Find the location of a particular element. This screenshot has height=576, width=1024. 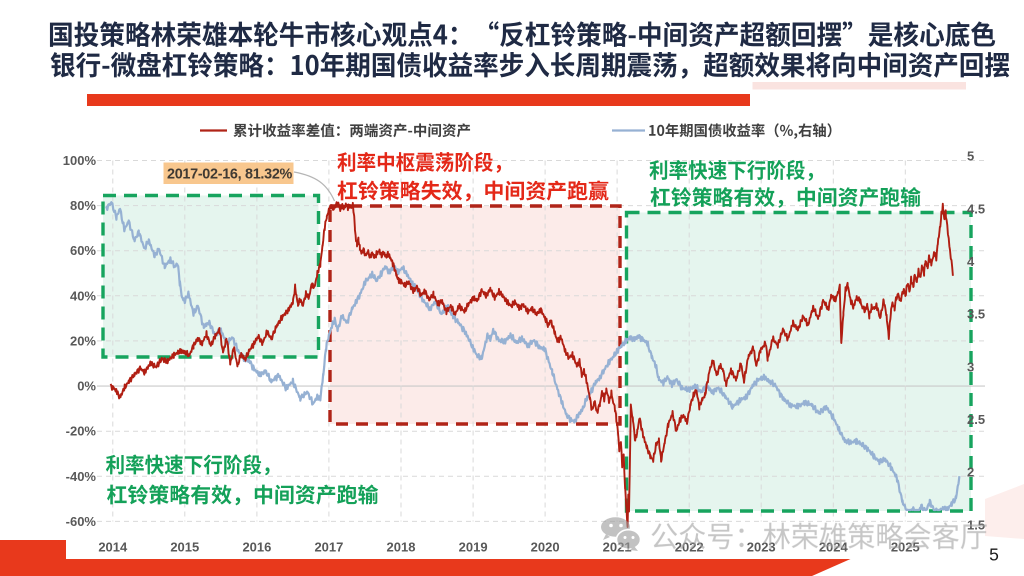

svg-text: 3.5 is located at coordinates (976, 314).